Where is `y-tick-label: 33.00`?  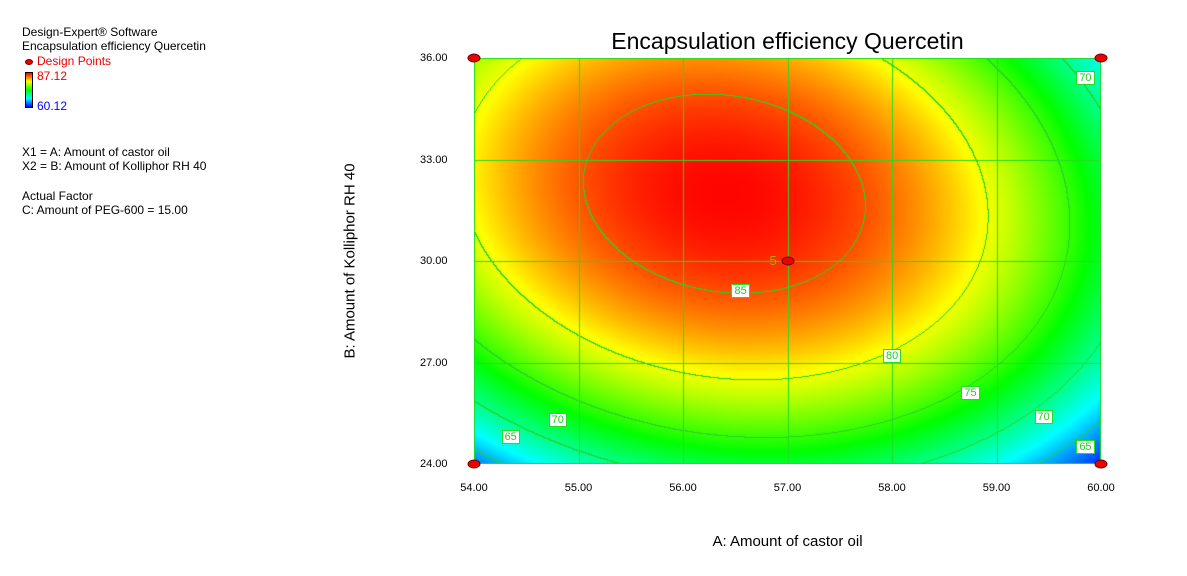 y-tick-label: 33.00 is located at coordinates (434, 159).